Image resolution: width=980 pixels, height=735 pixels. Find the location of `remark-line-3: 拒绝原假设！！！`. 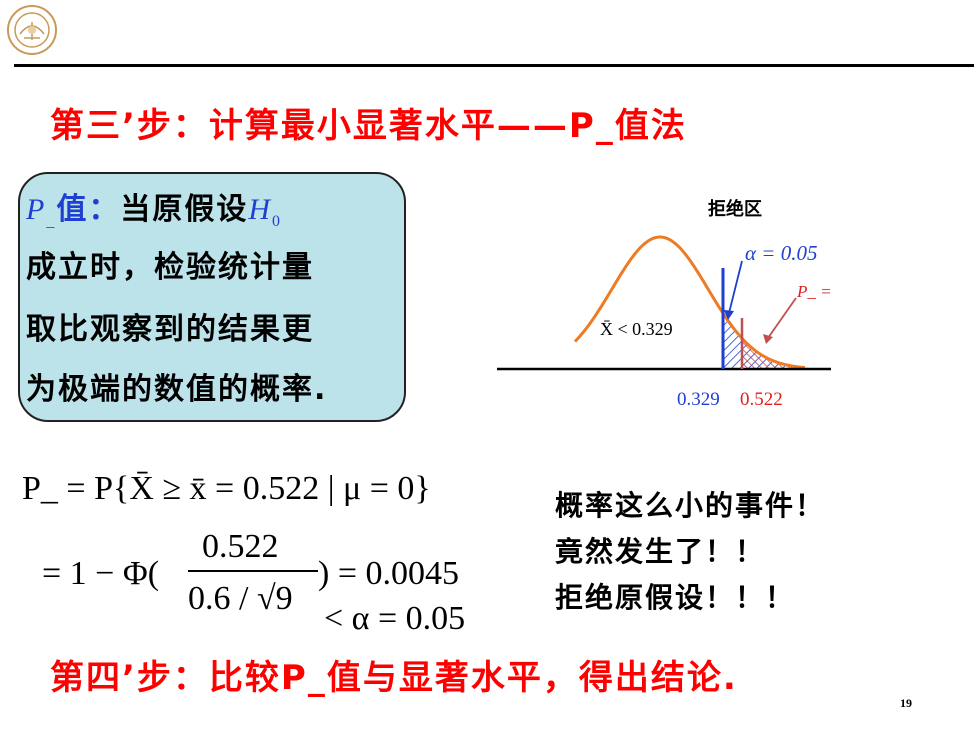

remark-line-3: 拒绝原假设！！！ is located at coordinates (675, 597).